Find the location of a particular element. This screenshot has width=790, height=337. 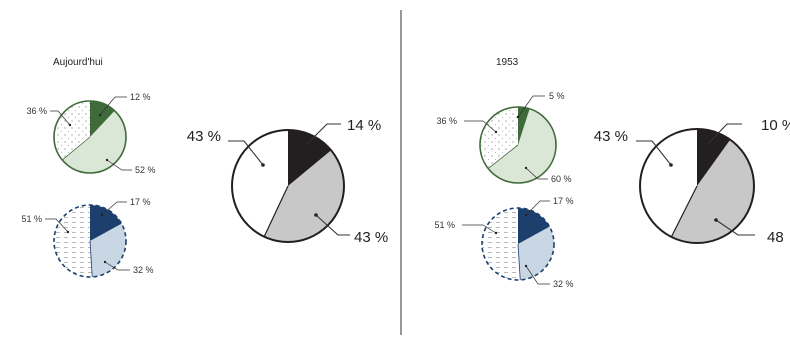

data-label: 48 is located at coordinates (775, 237).